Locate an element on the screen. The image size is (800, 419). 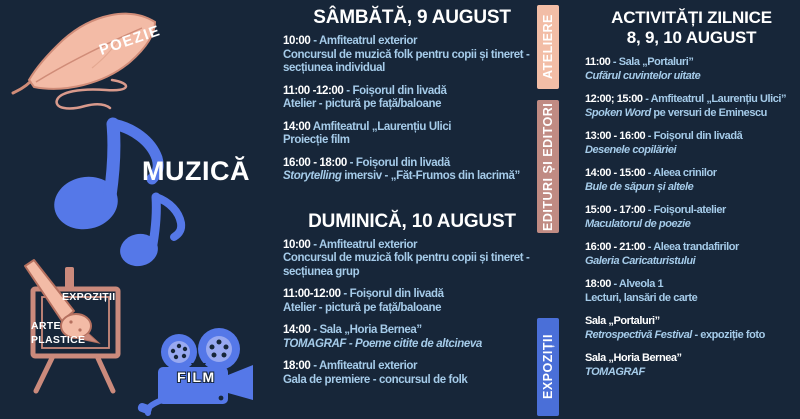
daily-title-line1: ACTIVITĂȚI ZILNICE is located at coordinates (691, 17).